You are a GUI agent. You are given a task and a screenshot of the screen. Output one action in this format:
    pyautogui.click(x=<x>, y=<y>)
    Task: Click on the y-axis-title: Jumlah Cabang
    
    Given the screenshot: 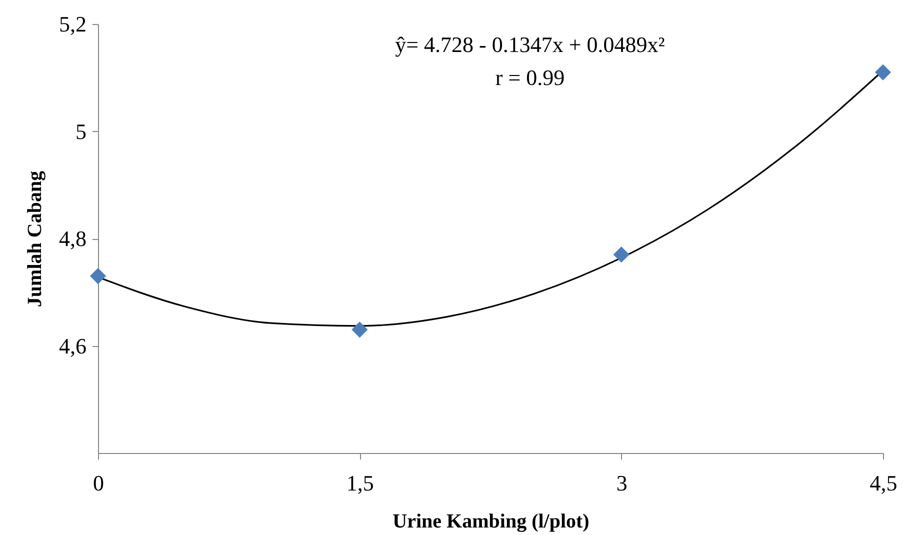 What is the action you would take?
    pyautogui.click(x=35, y=239)
    